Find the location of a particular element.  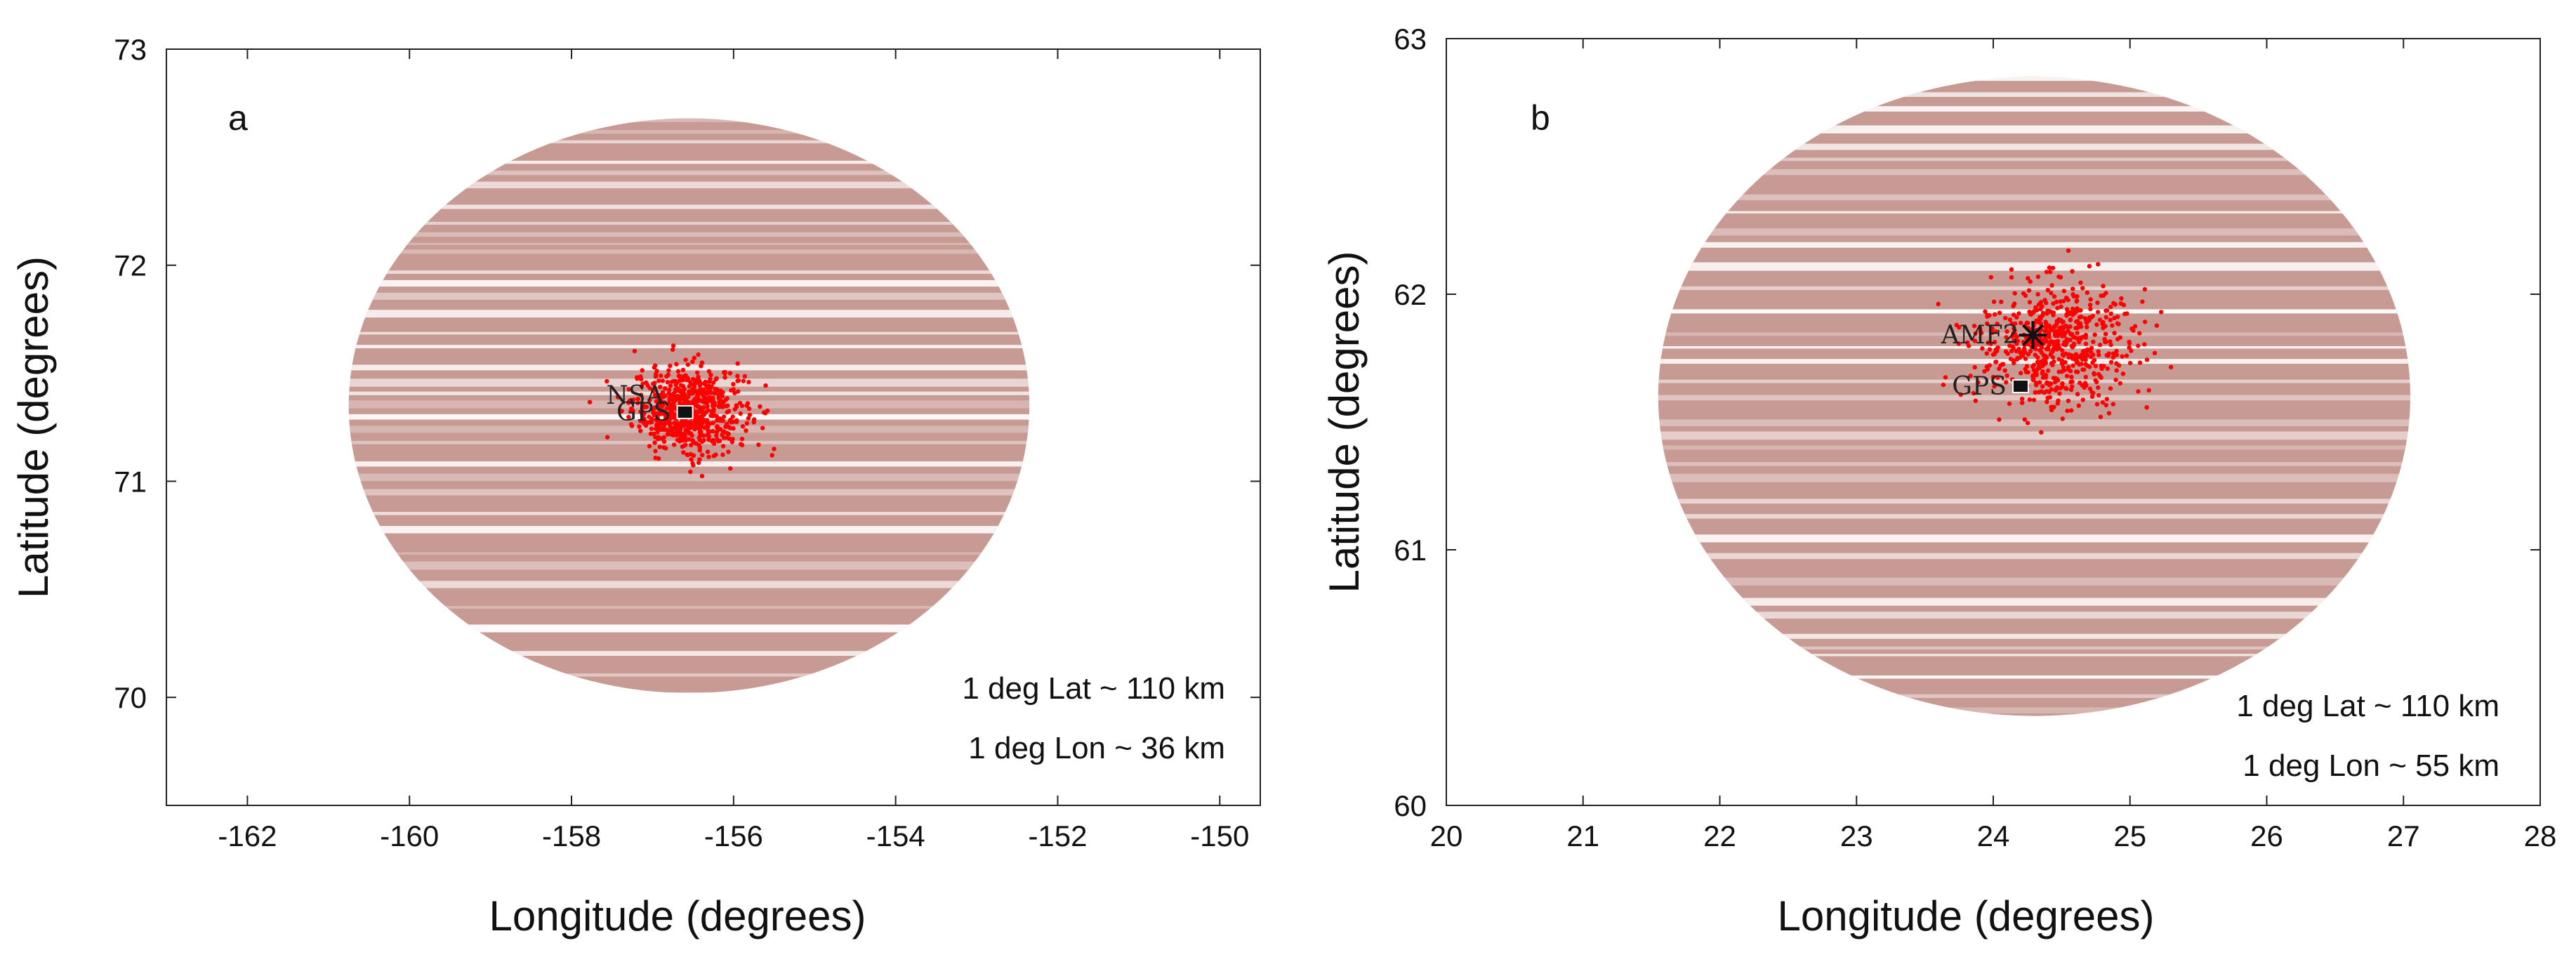

y-tick-label: 63 is located at coordinates (1410, 38).